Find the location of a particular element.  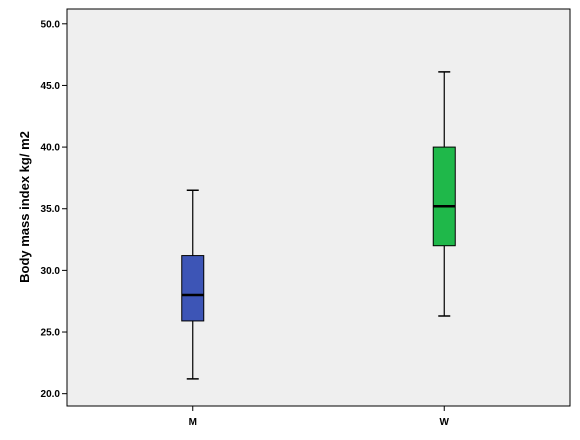

y-tick-label: 50.0 is located at coordinates (51, 24).